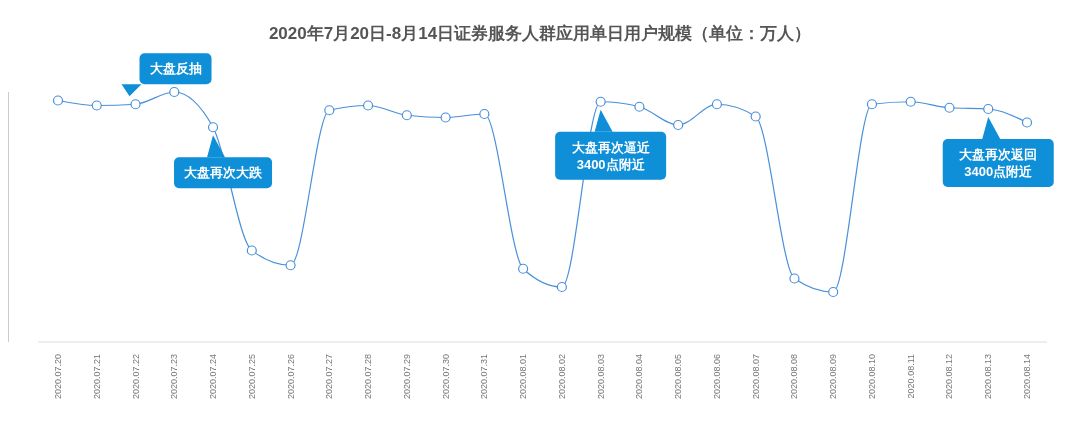 This screenshot has width=1080, height=439. I want to click on chart-title: 2020年7月20日-8月14日证券服务人群应用单日用户规模（单位：万人）, so click(540, 34).